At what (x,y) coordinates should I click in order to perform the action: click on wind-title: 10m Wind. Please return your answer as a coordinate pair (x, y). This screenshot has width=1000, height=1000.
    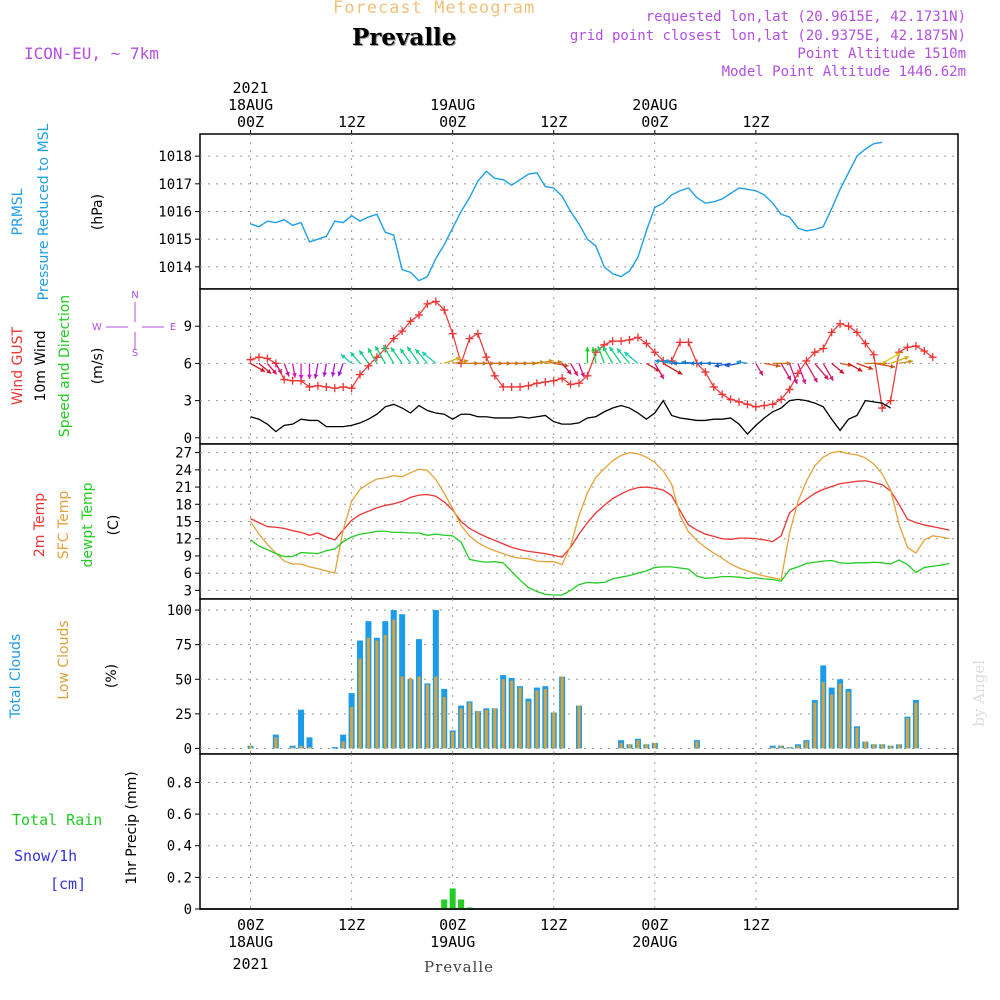
    Looking at the image, I should click on (41, 365).